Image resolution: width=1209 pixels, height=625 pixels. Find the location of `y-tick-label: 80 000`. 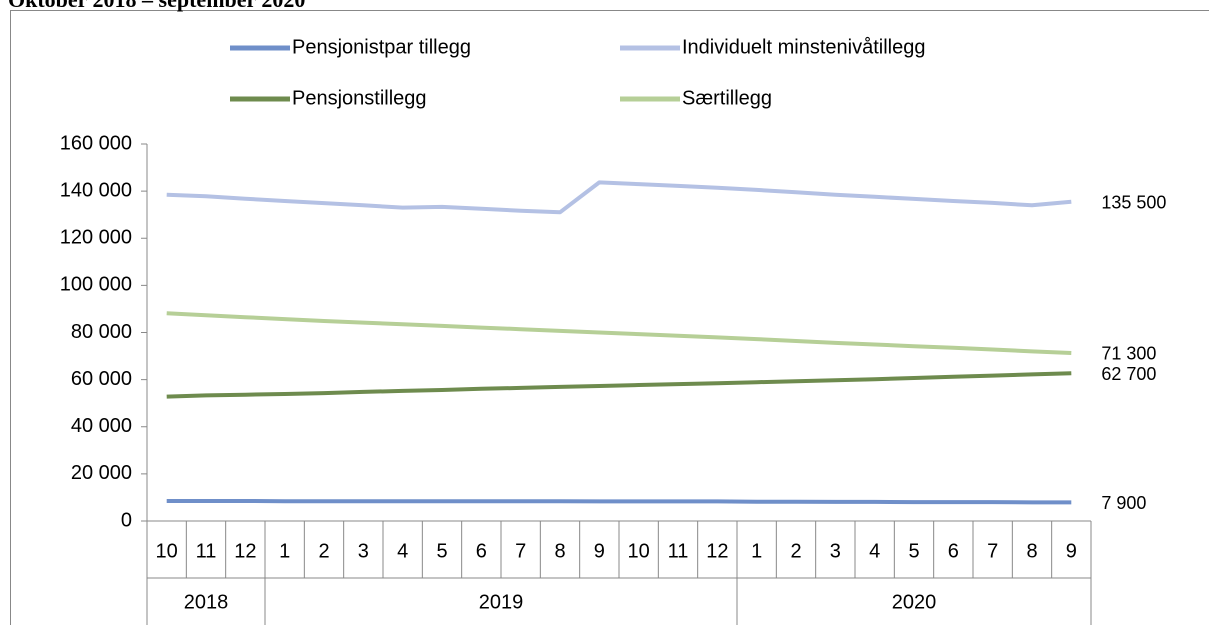

y-tick-label: 80 000 is located at coordinates (101, 332).